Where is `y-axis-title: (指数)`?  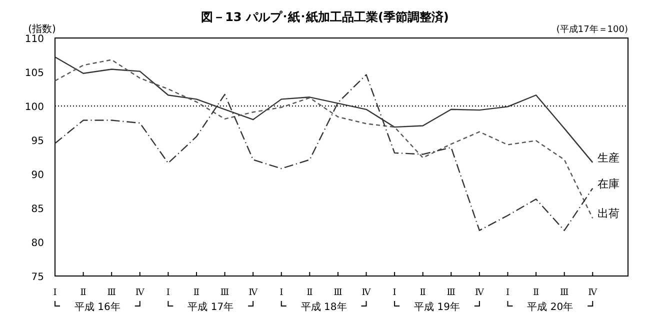
y-axis-title: (指数) is located at coordinates (42, 29).